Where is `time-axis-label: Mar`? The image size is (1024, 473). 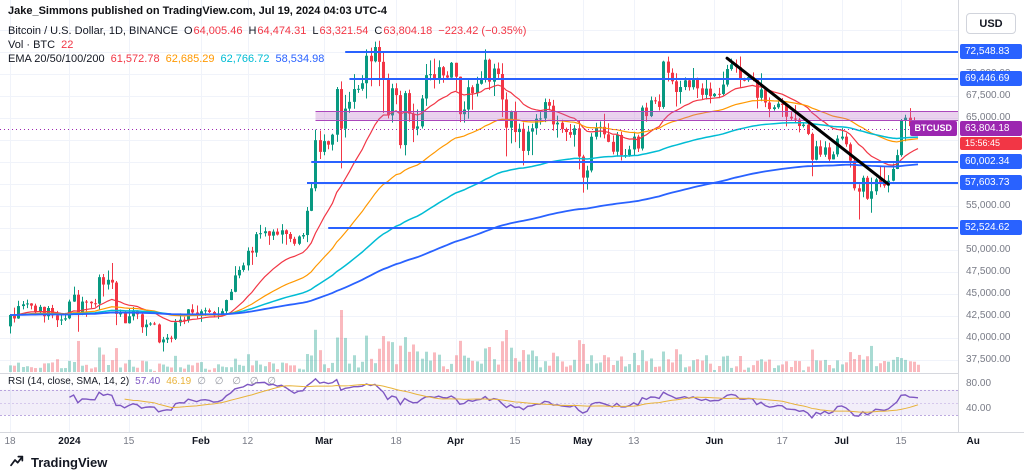
time-axis-label: Mar is located at coordinates (324, 441).